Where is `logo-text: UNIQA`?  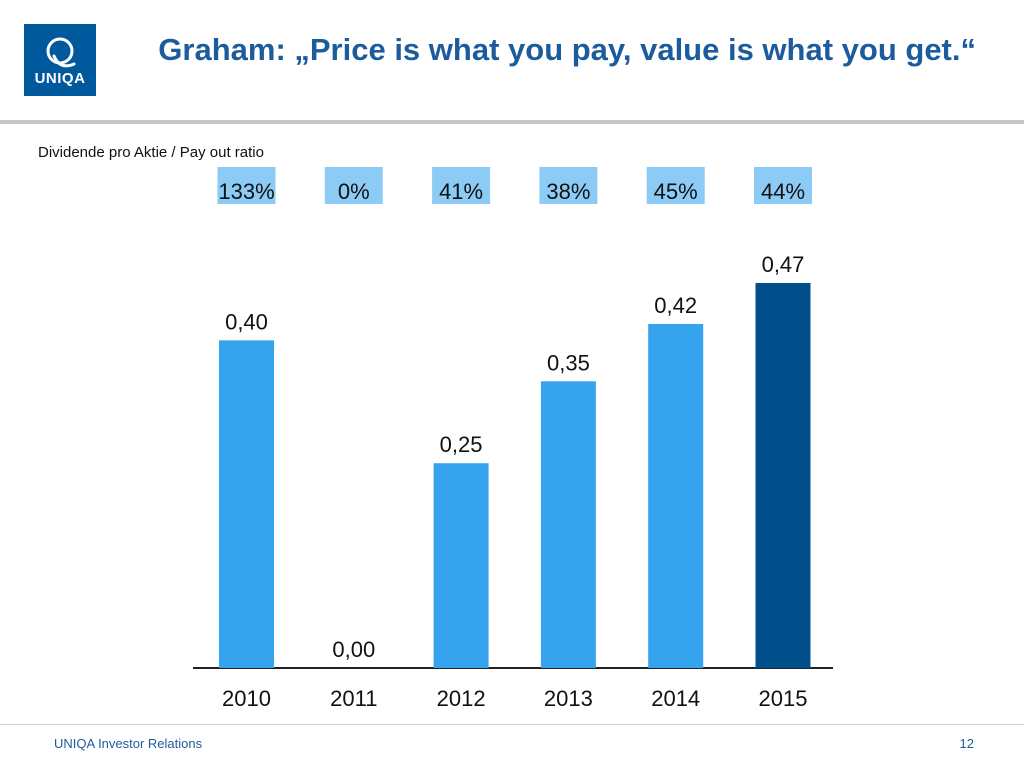
logo-text: UNIQA is located at coordinates (60, 78).